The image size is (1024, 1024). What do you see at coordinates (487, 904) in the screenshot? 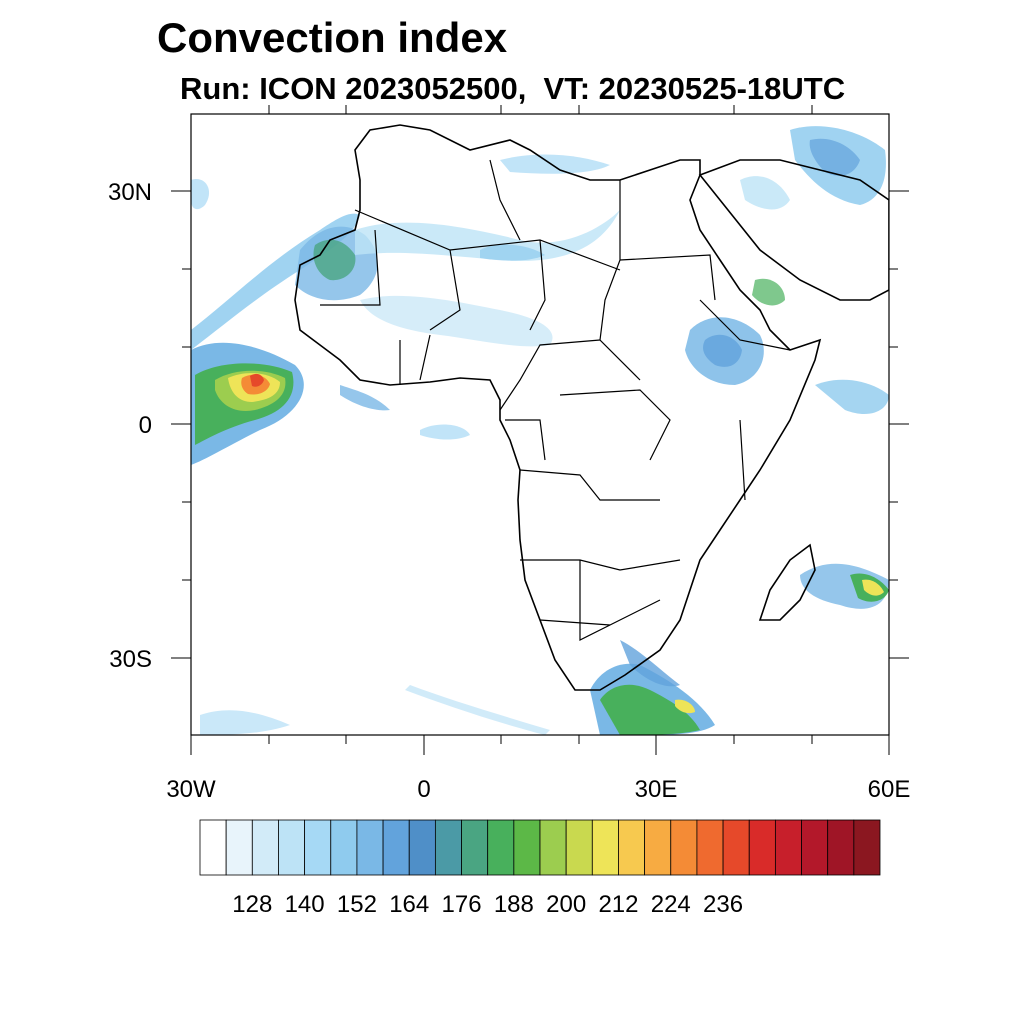
I see `colorbar-labels: 128 140 152 164 176 188 200 212 224 236` at bounding box center [487, 904].